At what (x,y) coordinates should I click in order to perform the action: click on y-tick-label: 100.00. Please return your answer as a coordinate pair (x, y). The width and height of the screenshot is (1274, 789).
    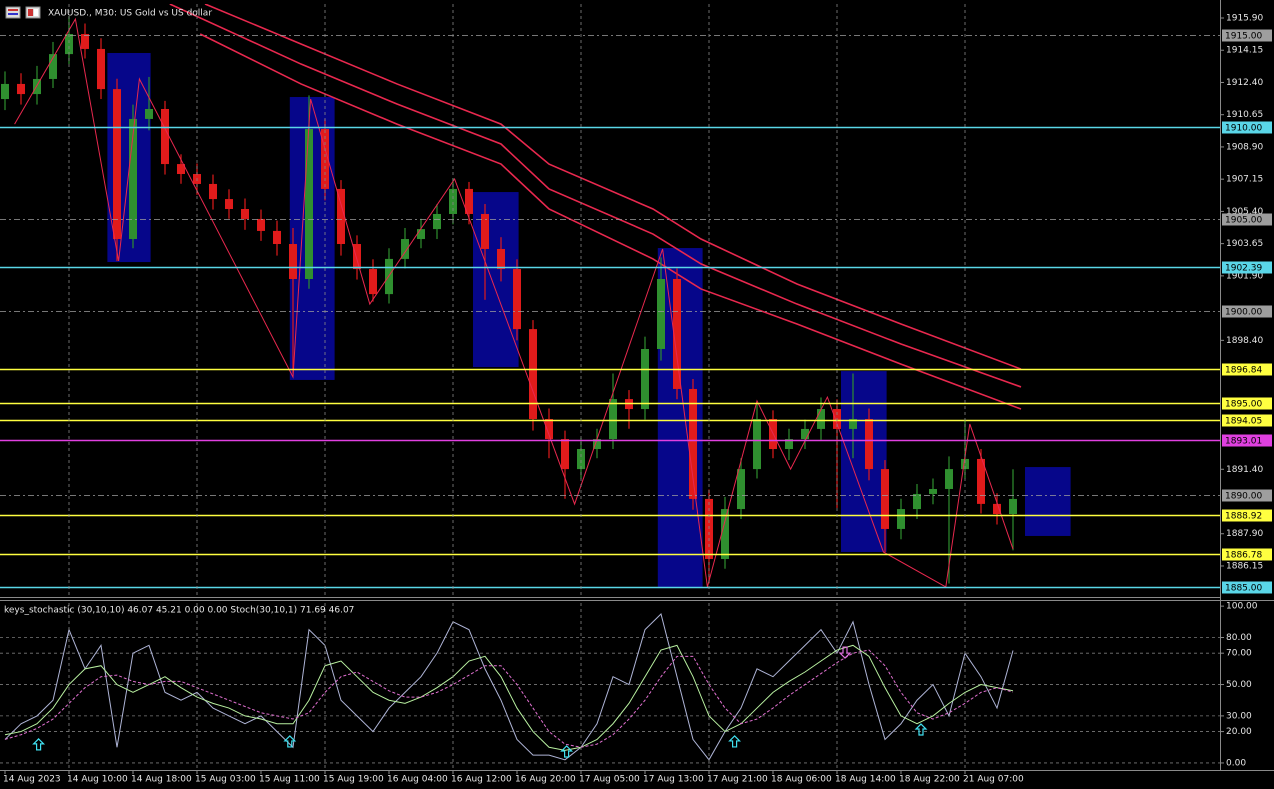
    Looking at the image, I should click on (1242, 607).